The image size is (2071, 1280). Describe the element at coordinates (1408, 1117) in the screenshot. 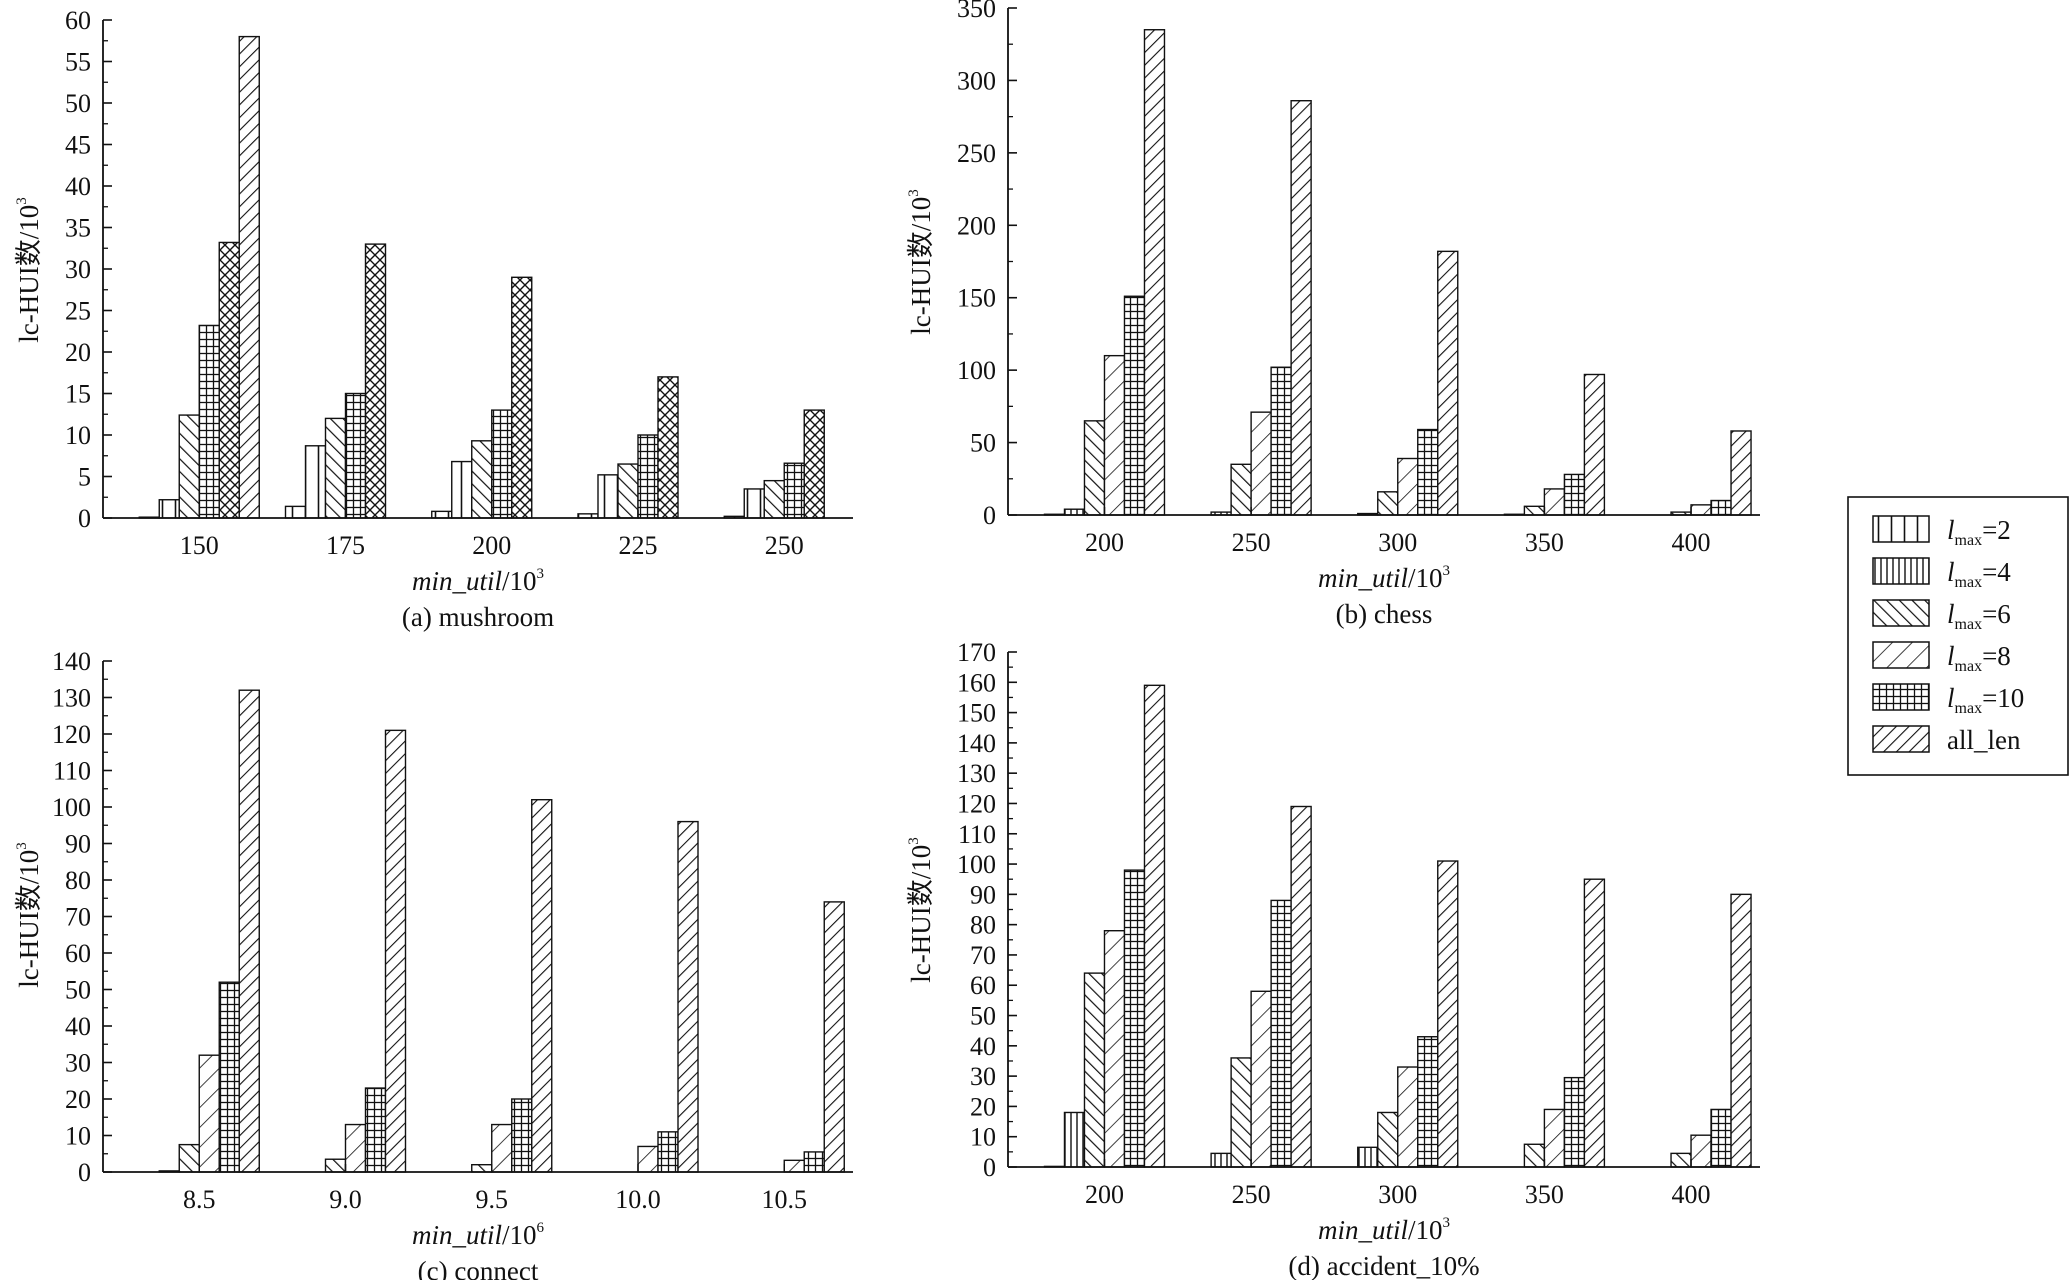

I see `bar-p4-s4-c3` at that location.